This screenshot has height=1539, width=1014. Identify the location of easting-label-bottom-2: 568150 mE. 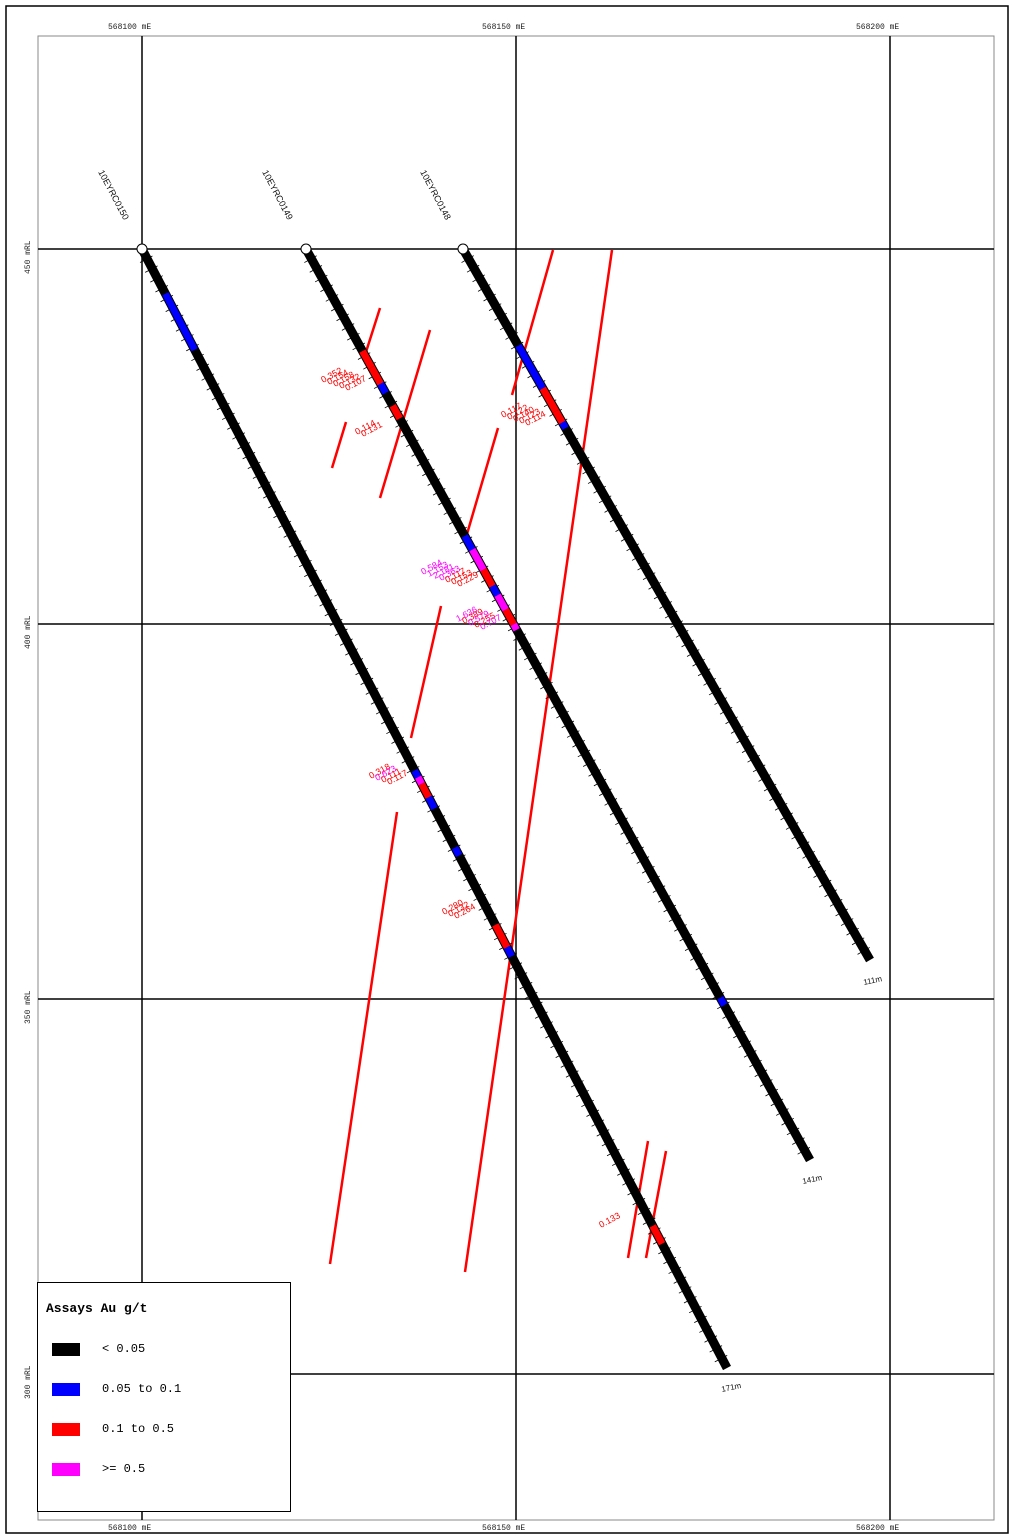
(503, 1528).